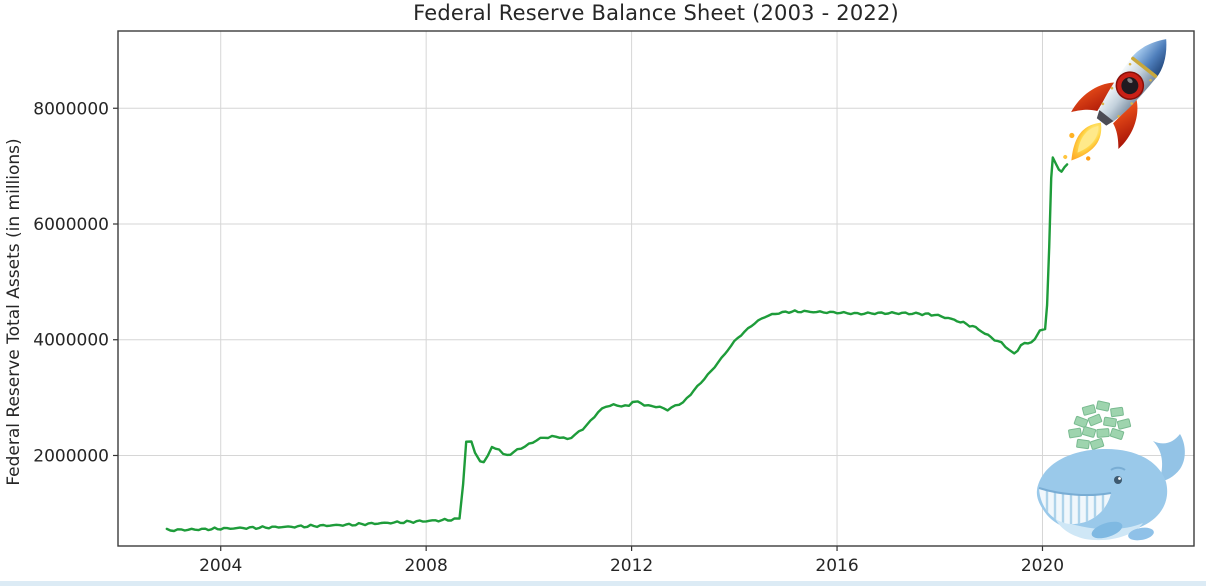  What do you see at coordinates (1100, 425) in the screenshot?
I see `money-bills` at bounding box center [1100, 425].